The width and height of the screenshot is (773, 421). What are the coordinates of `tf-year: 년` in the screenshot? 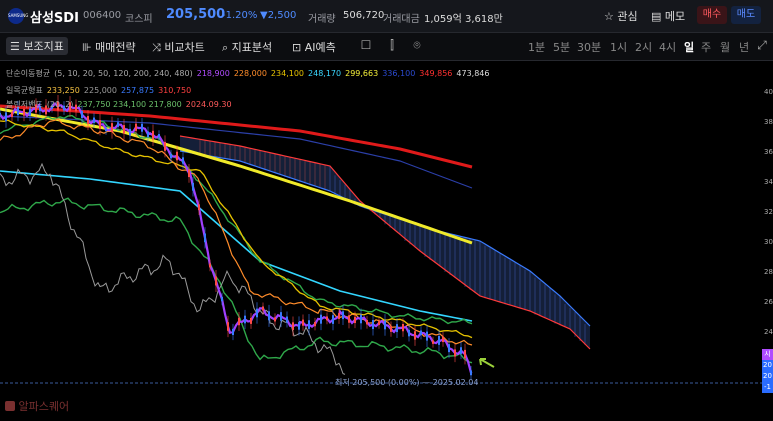 It's located at (744, 47).